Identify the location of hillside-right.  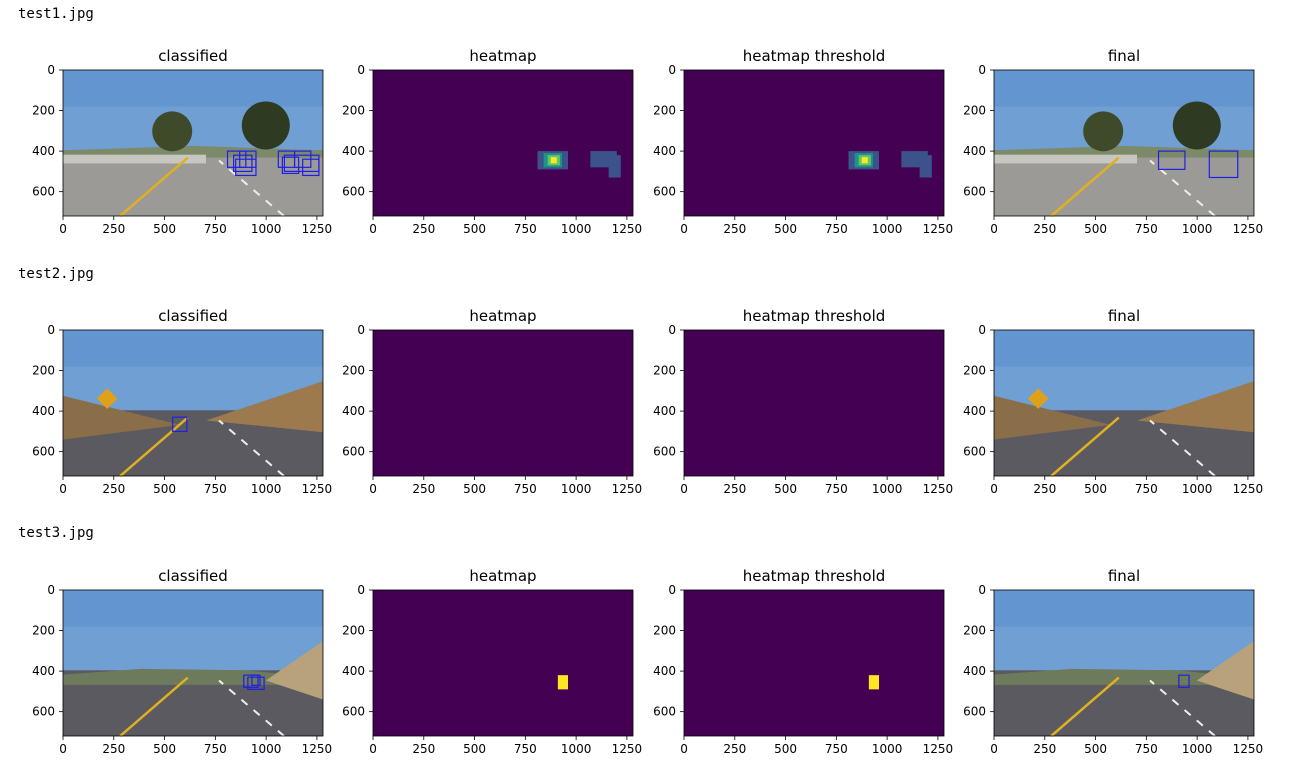
(264, 407).